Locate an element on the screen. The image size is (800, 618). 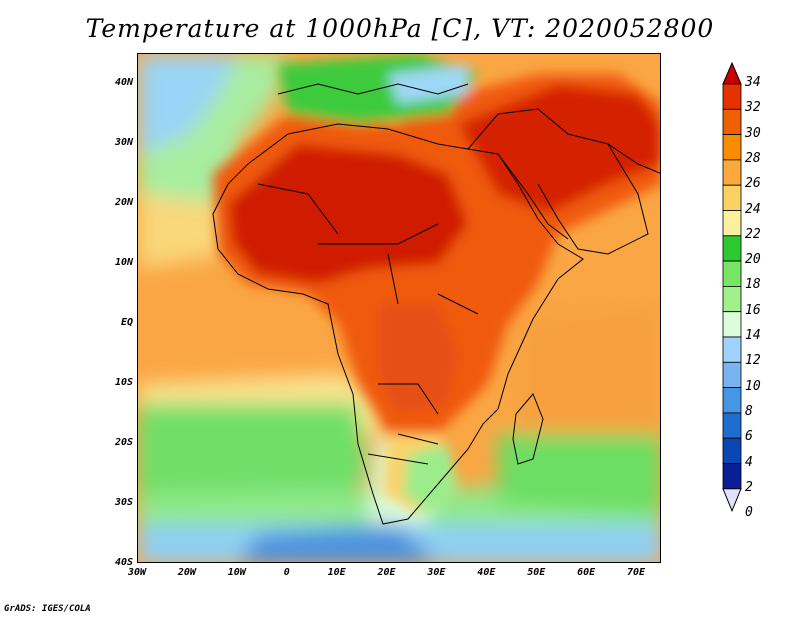
lat-tick-label: 40N is located at coordinates (123, 82).